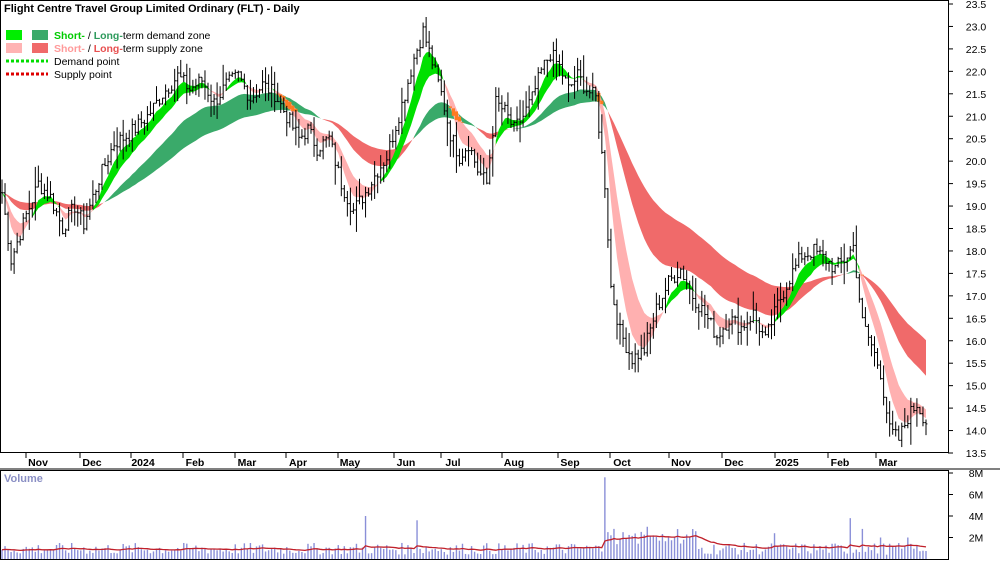 This screenshot has height=562, width=1000. Describe the element at coordinates (976, 185) in the screenshot. I see `price-tick-label: 19.5` at that location.